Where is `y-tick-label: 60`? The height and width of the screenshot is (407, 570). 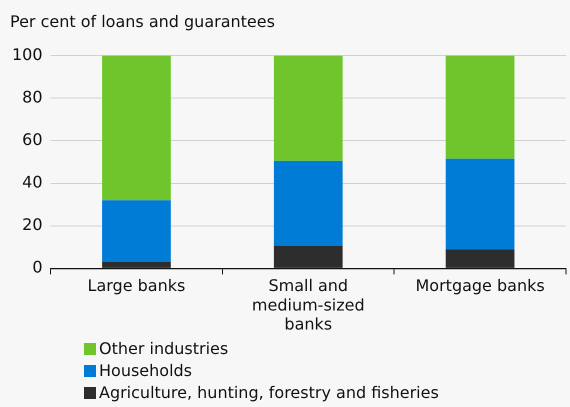
y-tick-label: 60 is located at coordinates (32, 139).